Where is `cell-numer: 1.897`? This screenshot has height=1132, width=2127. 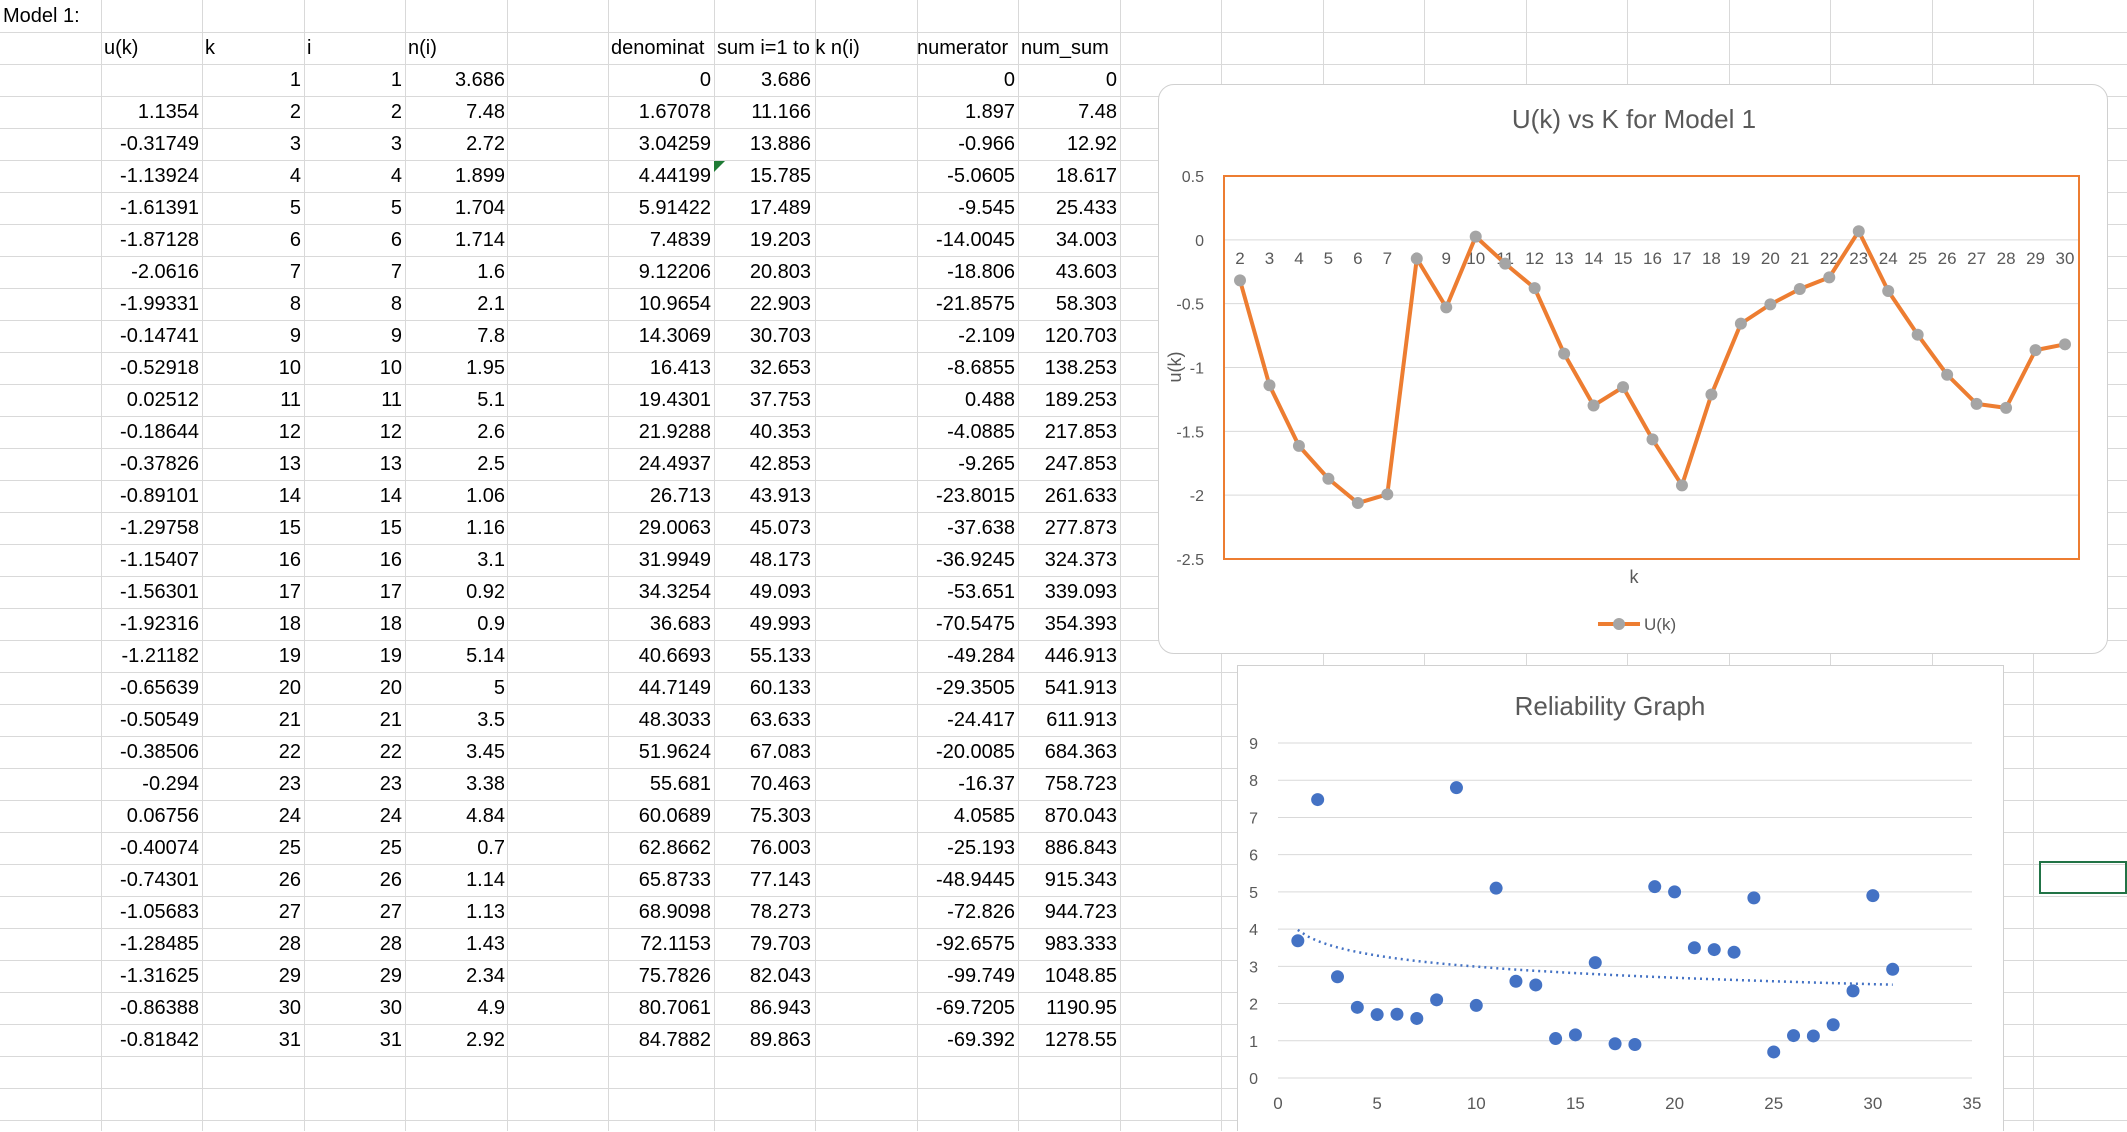
cell-numer: 1.897 is located at coordinates (989, 112).